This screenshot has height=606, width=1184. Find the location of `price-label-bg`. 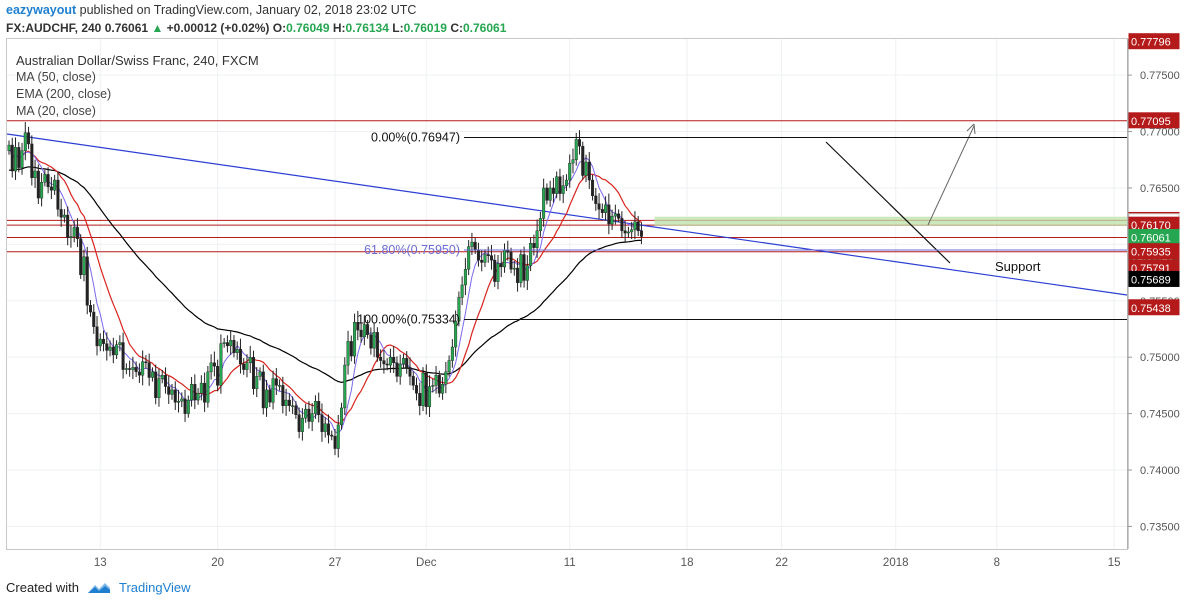

price-label-bg is located at coordinates (1154, 41).